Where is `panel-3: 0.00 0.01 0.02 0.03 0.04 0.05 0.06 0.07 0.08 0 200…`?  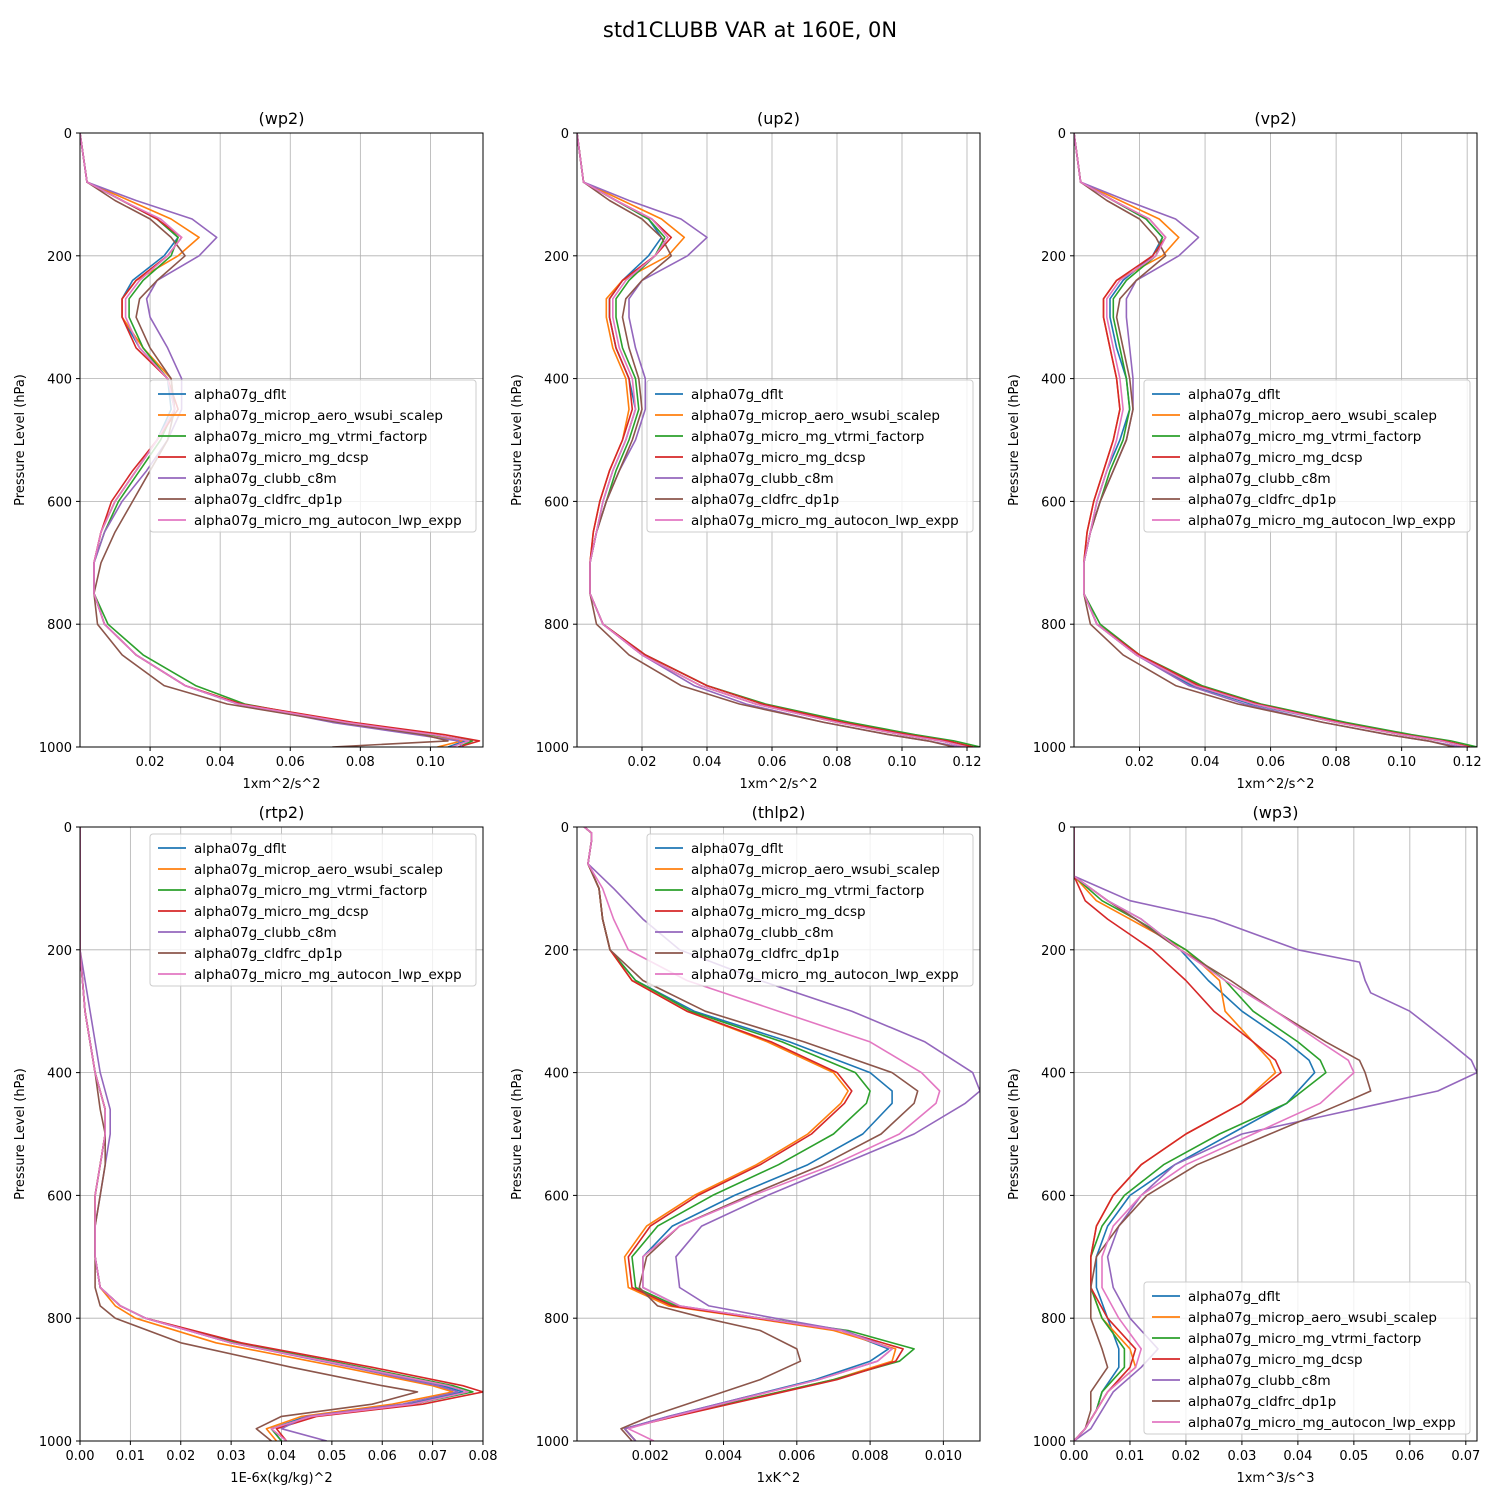
panel-3: 0.00 0.01 0.02 0.03 0.04 0.05 0.06 0.07 0.08 0 200… is located at coordinates (255, 1144).